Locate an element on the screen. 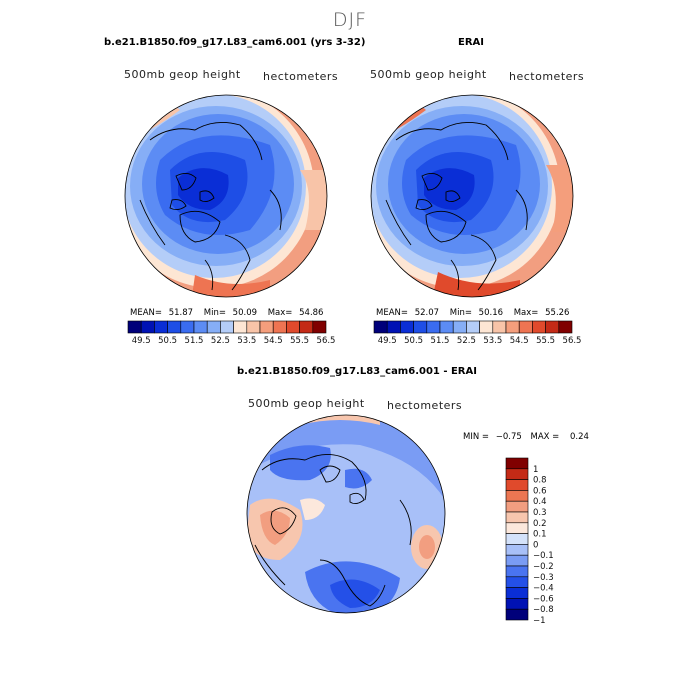 Image resolution: width=700 pixels, height=700 pixels. map2-coastline-americas is located at coordinates (456, 217).